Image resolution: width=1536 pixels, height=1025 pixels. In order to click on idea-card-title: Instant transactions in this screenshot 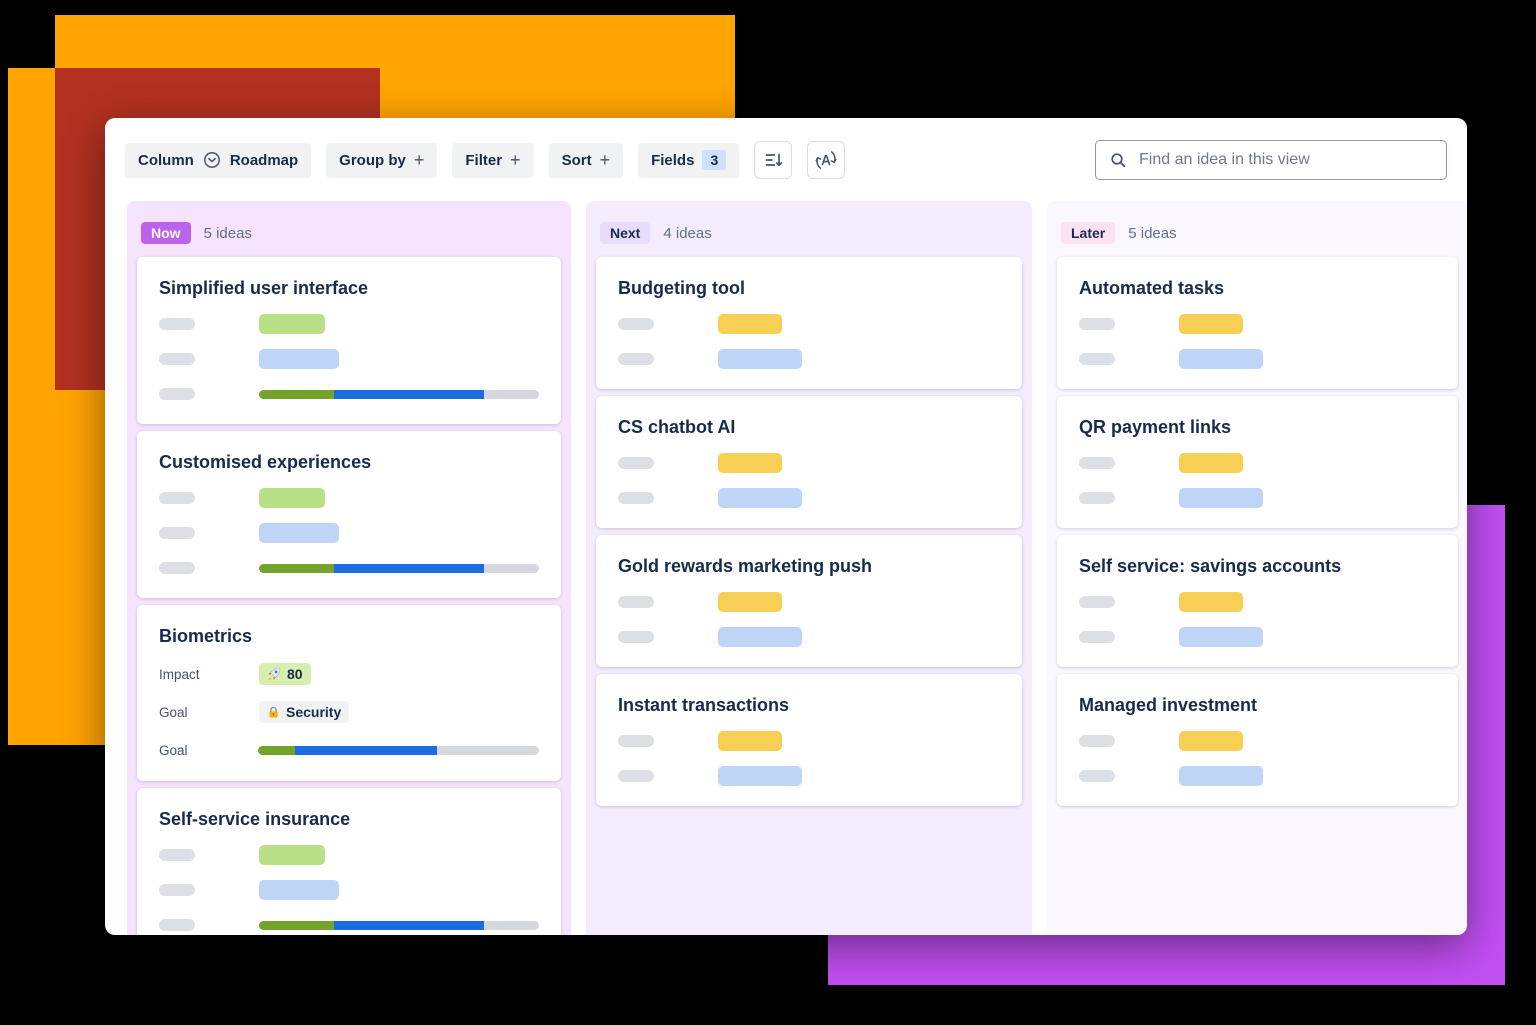, I will do `click(704, 705)`.